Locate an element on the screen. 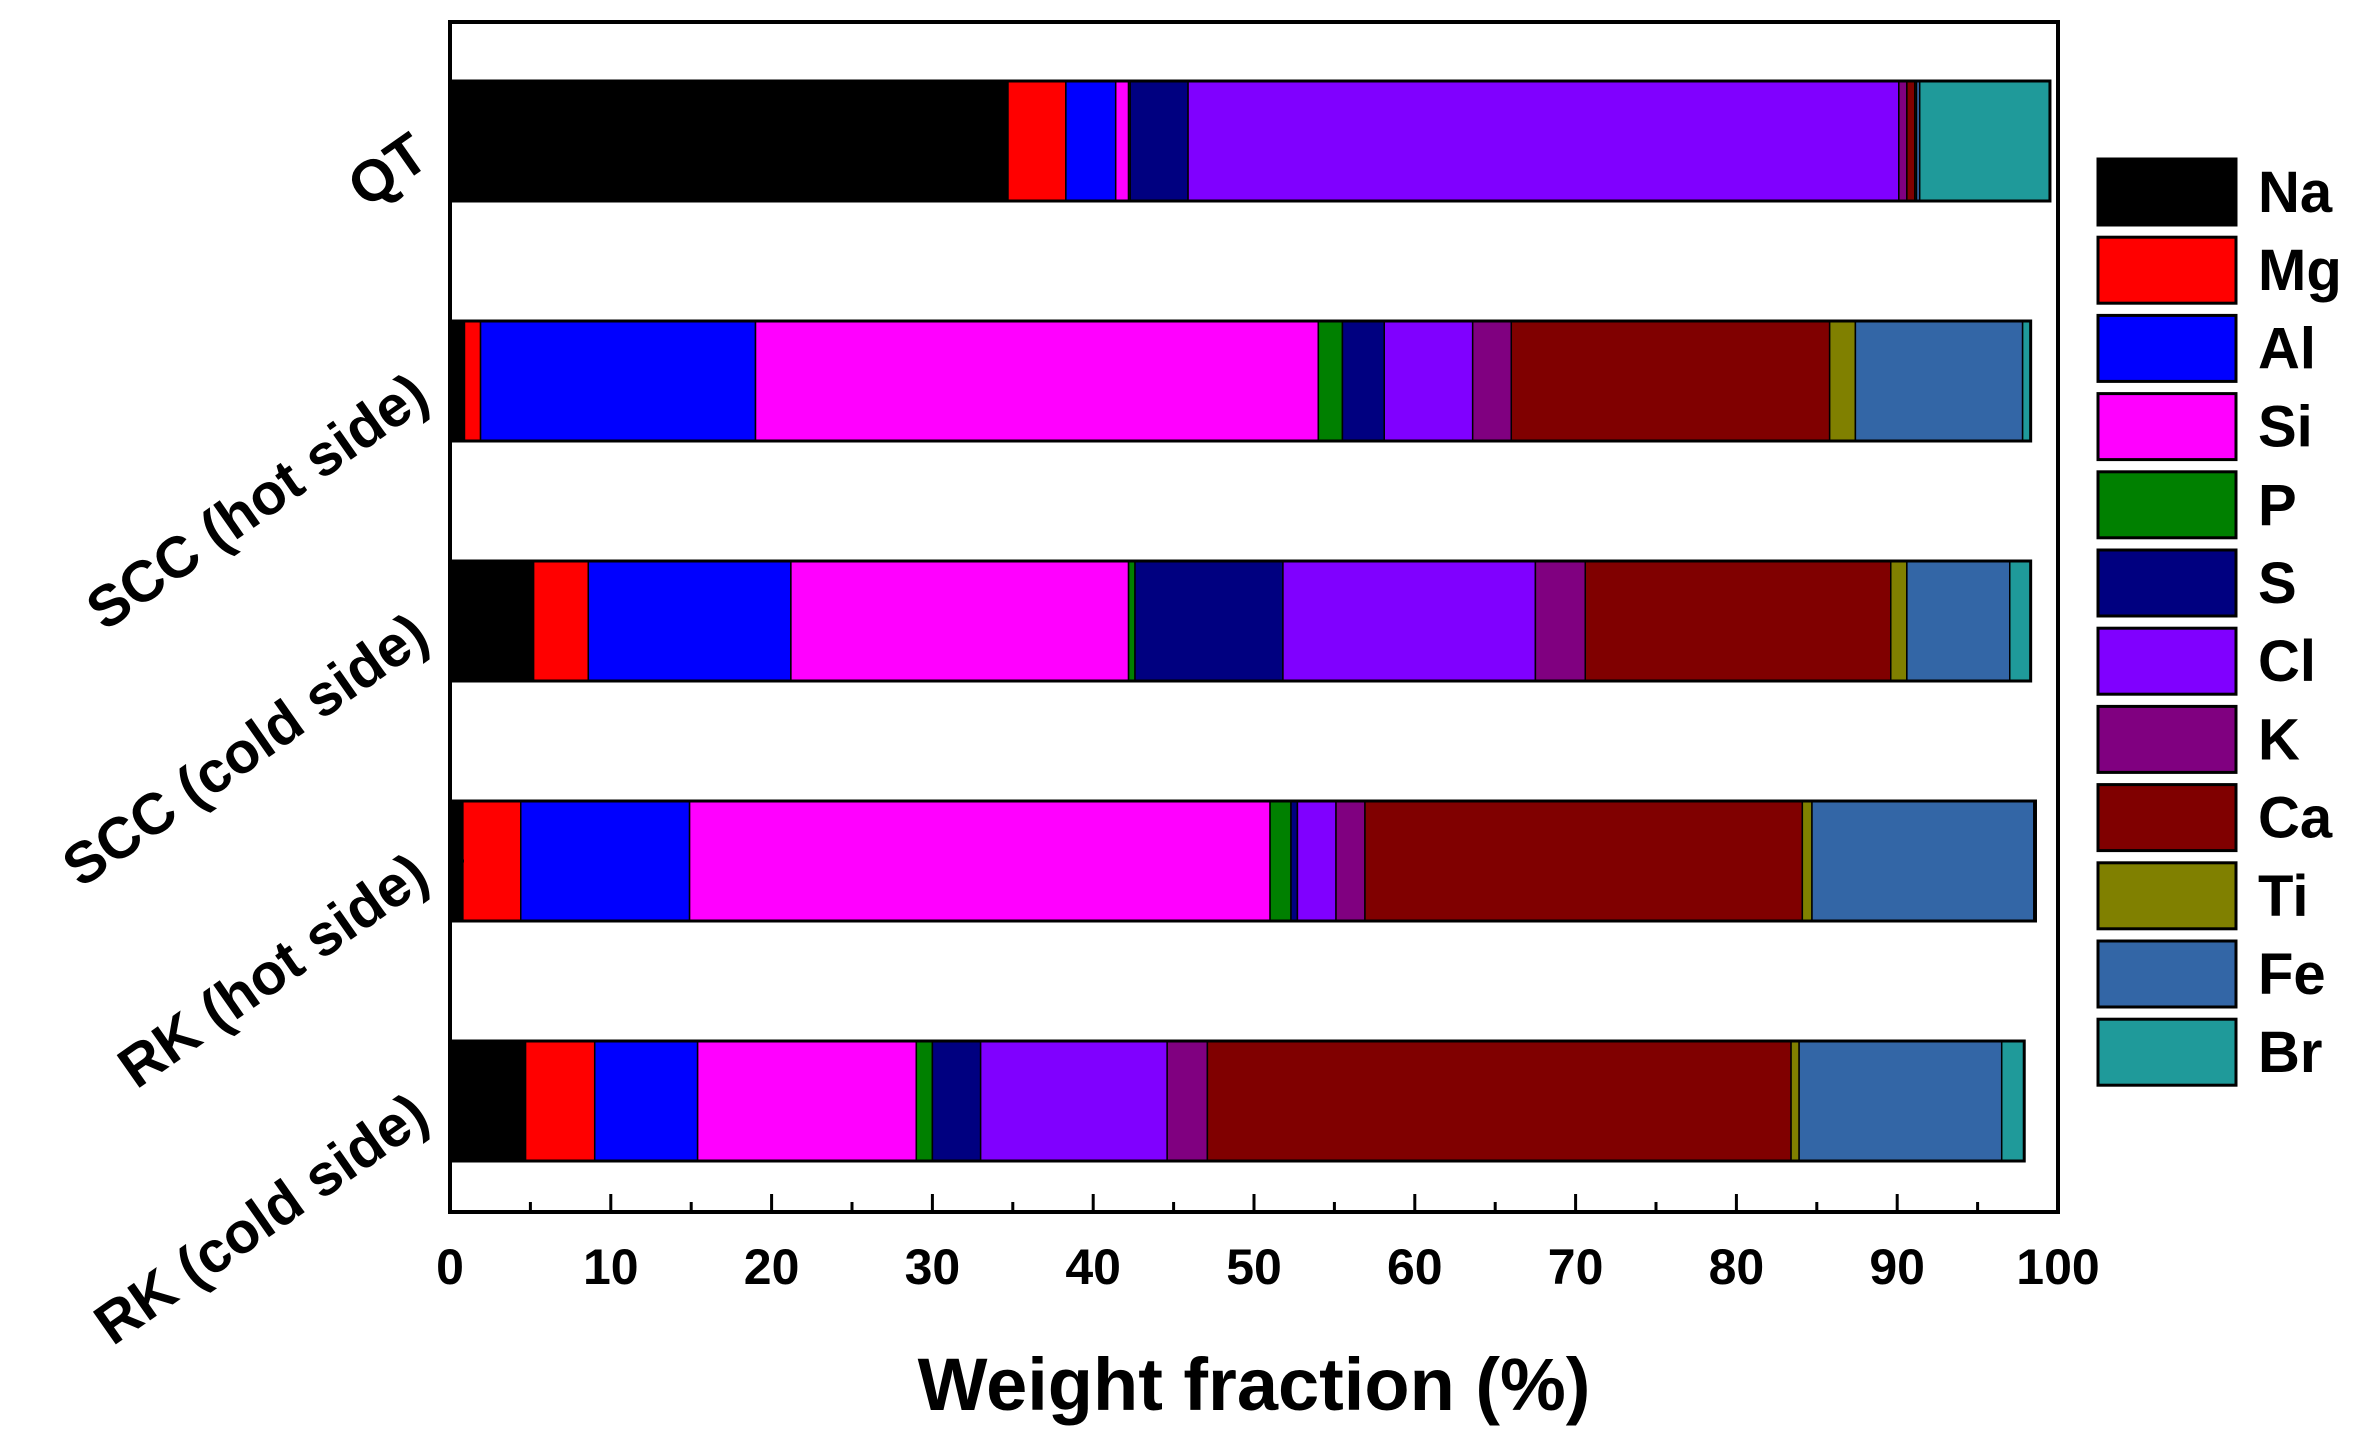 This screenshot has width=2355, height=1440. legend-label: Ti is located at coordinates (2283, 896).